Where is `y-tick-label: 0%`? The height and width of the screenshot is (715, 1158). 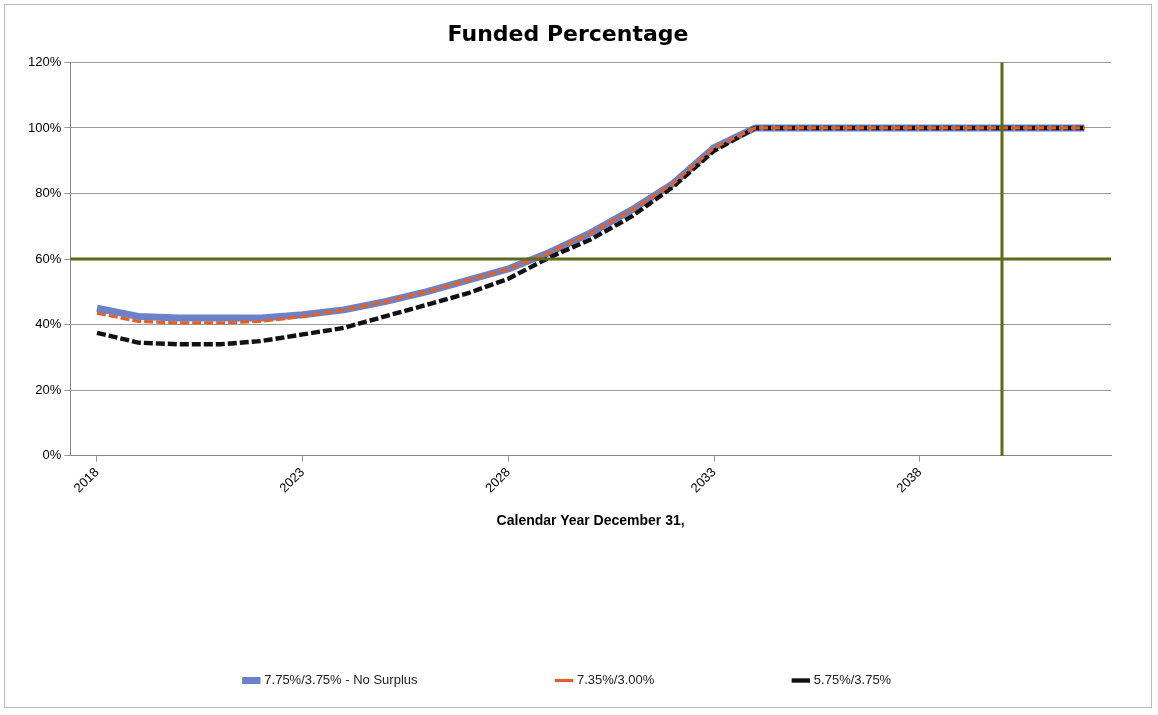 y-tick-label: 0% is located at coordinates (52, 455).